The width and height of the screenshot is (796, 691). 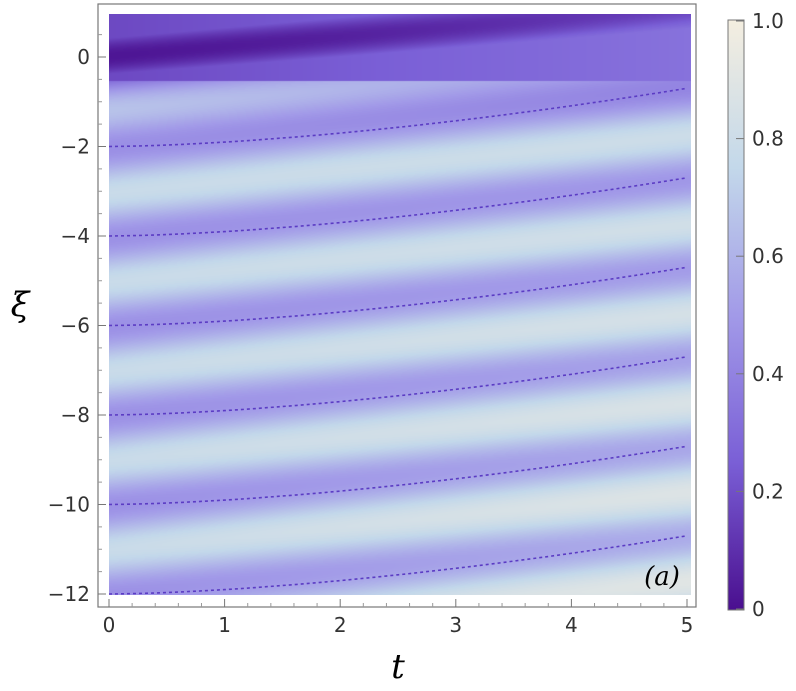 I want to click on colorbar-tick-label: 0.6, so click(x=768, y=256).